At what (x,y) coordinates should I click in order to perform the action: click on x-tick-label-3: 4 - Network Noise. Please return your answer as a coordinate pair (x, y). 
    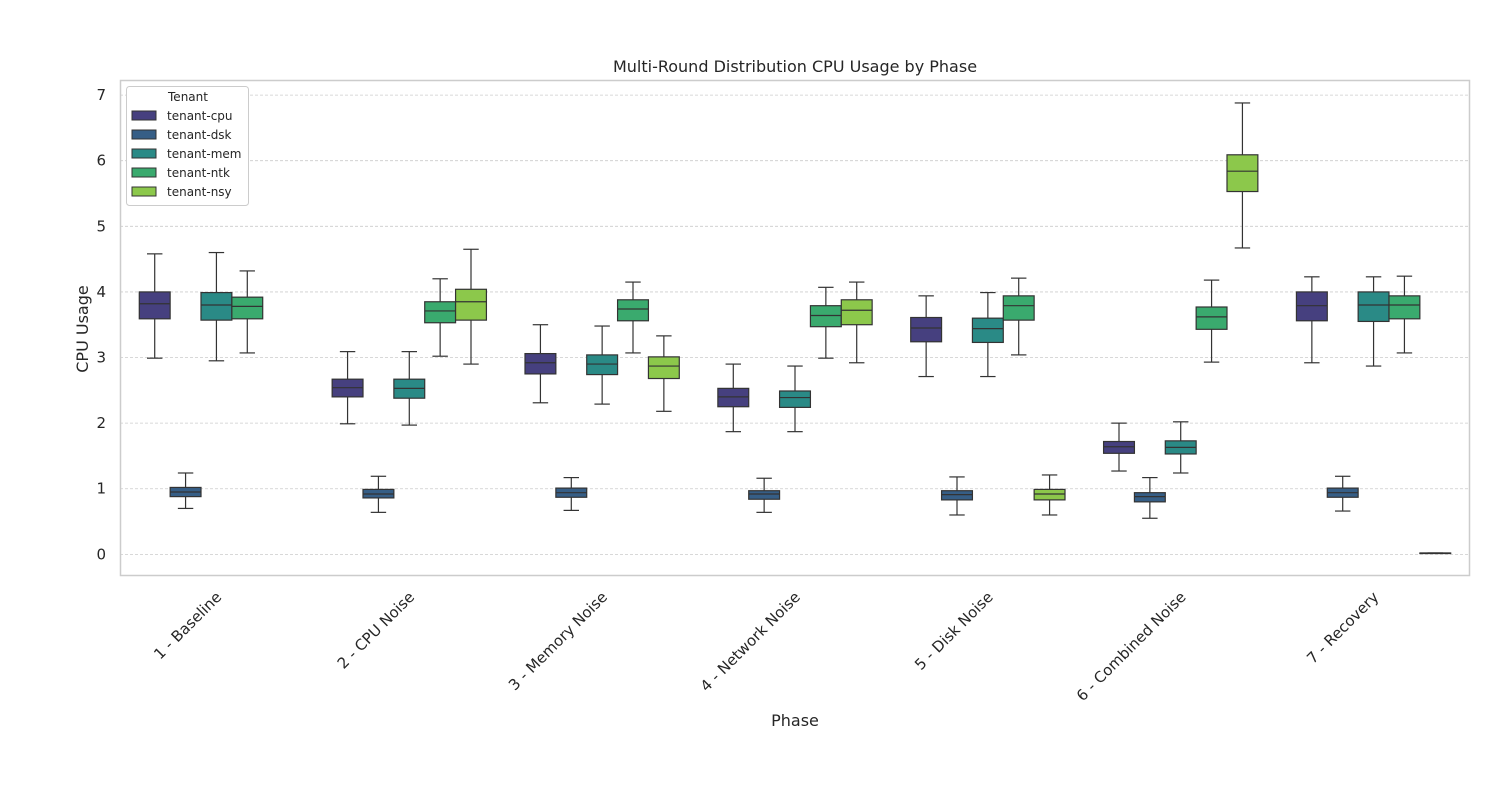
    Looking at the image, I should click on (750, 641).